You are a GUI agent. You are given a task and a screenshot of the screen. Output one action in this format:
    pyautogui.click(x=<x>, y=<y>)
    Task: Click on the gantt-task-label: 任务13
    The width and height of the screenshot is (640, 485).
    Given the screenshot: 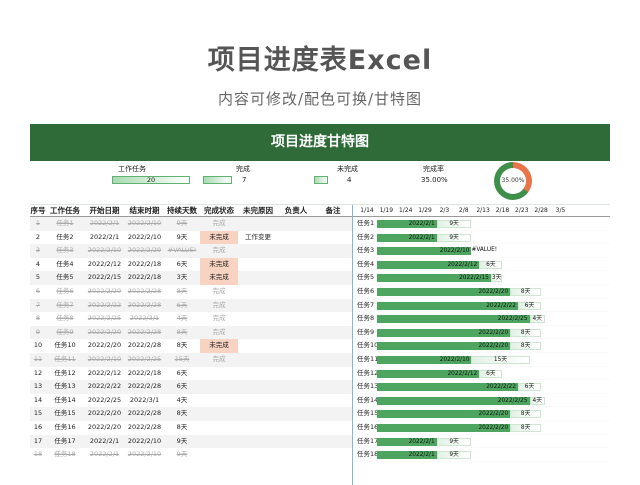 What is the action you would take?
    pyautogui.click(x=368, y=386)
    